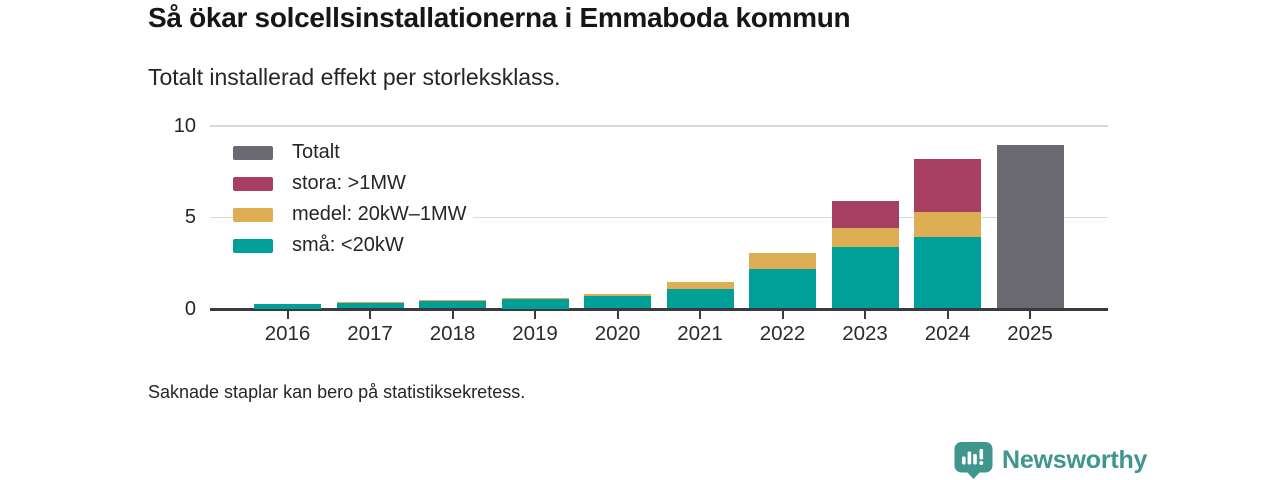 This screenshot has height=480, width=1280. I want to click on x-tick-2024, so click(947, 314).